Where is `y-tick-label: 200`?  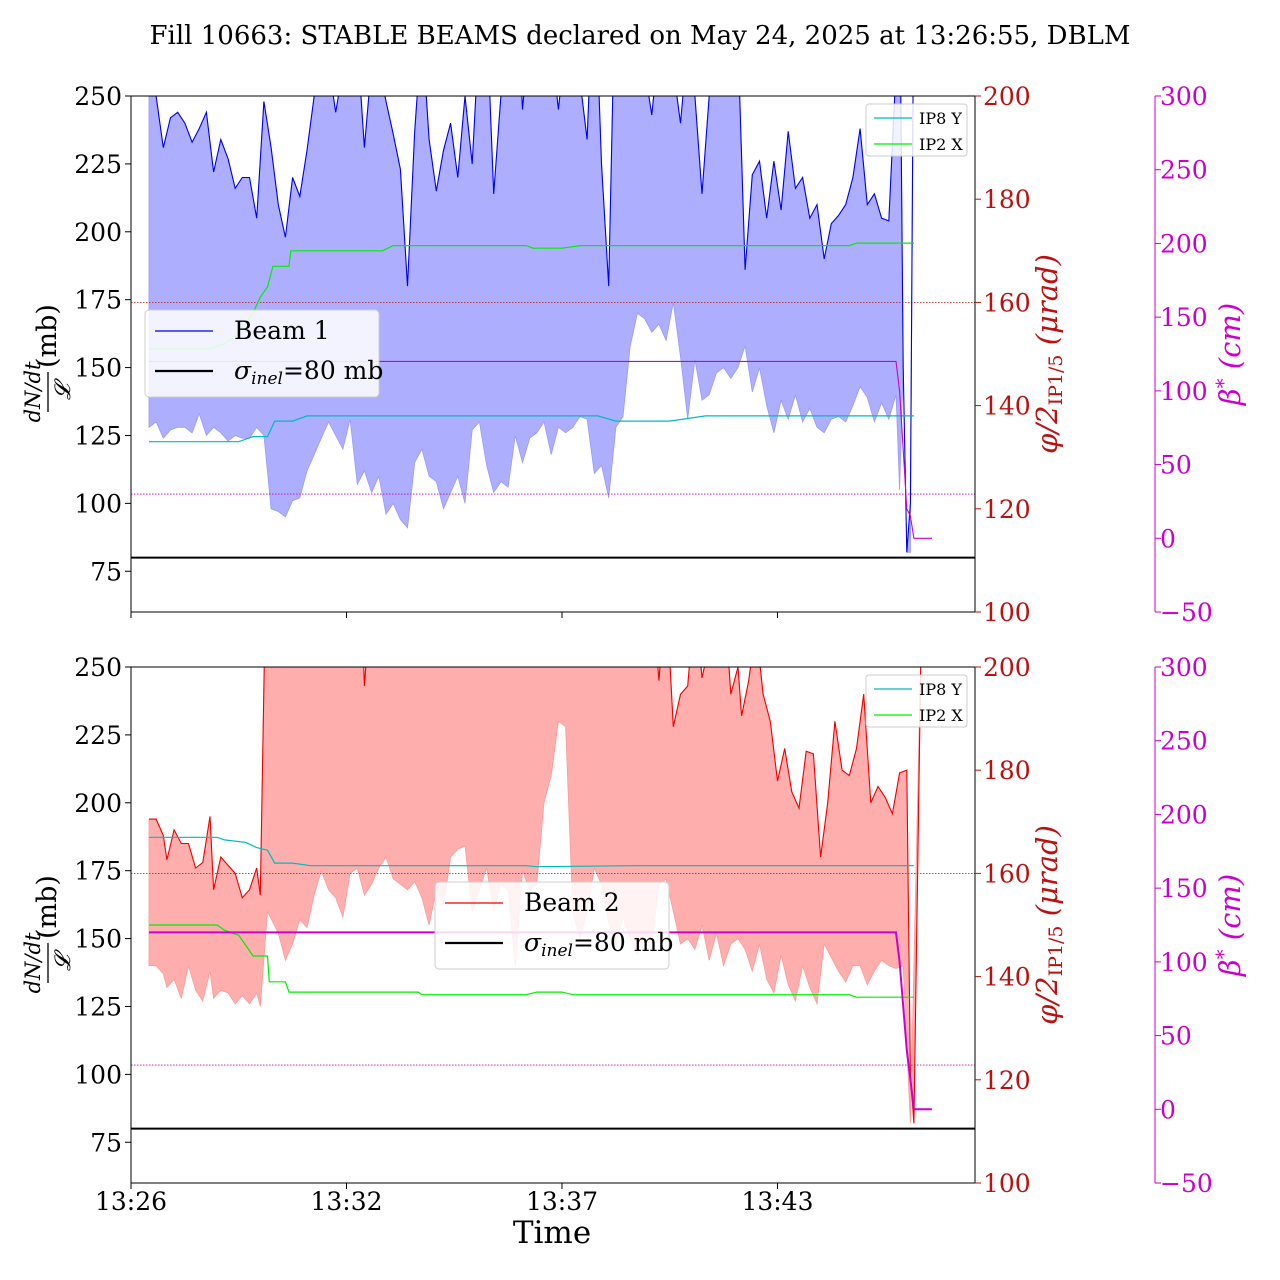
y-tick-label: 200 is located at coordinates (98, 803).